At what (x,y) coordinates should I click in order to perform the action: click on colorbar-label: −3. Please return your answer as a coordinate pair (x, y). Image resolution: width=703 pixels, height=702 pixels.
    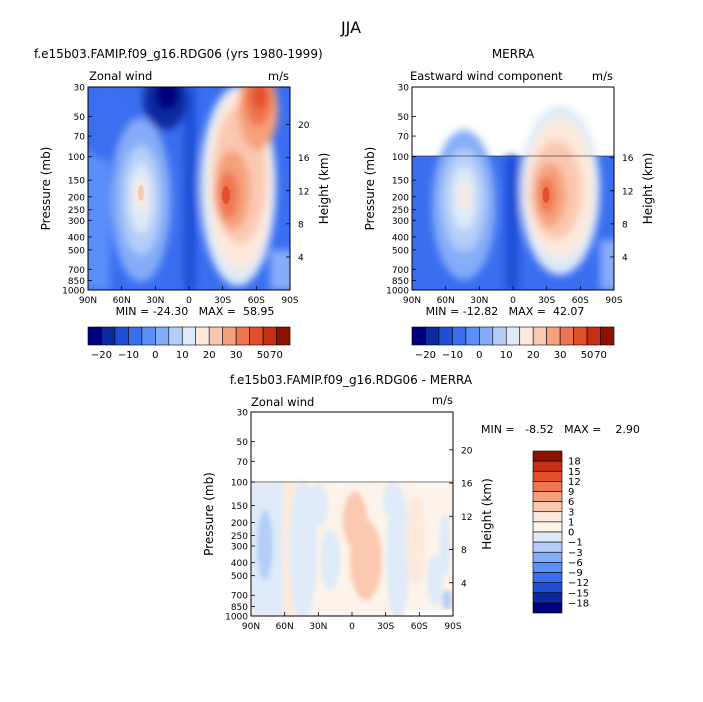
    Looking at the image, I should click on (575, 553).